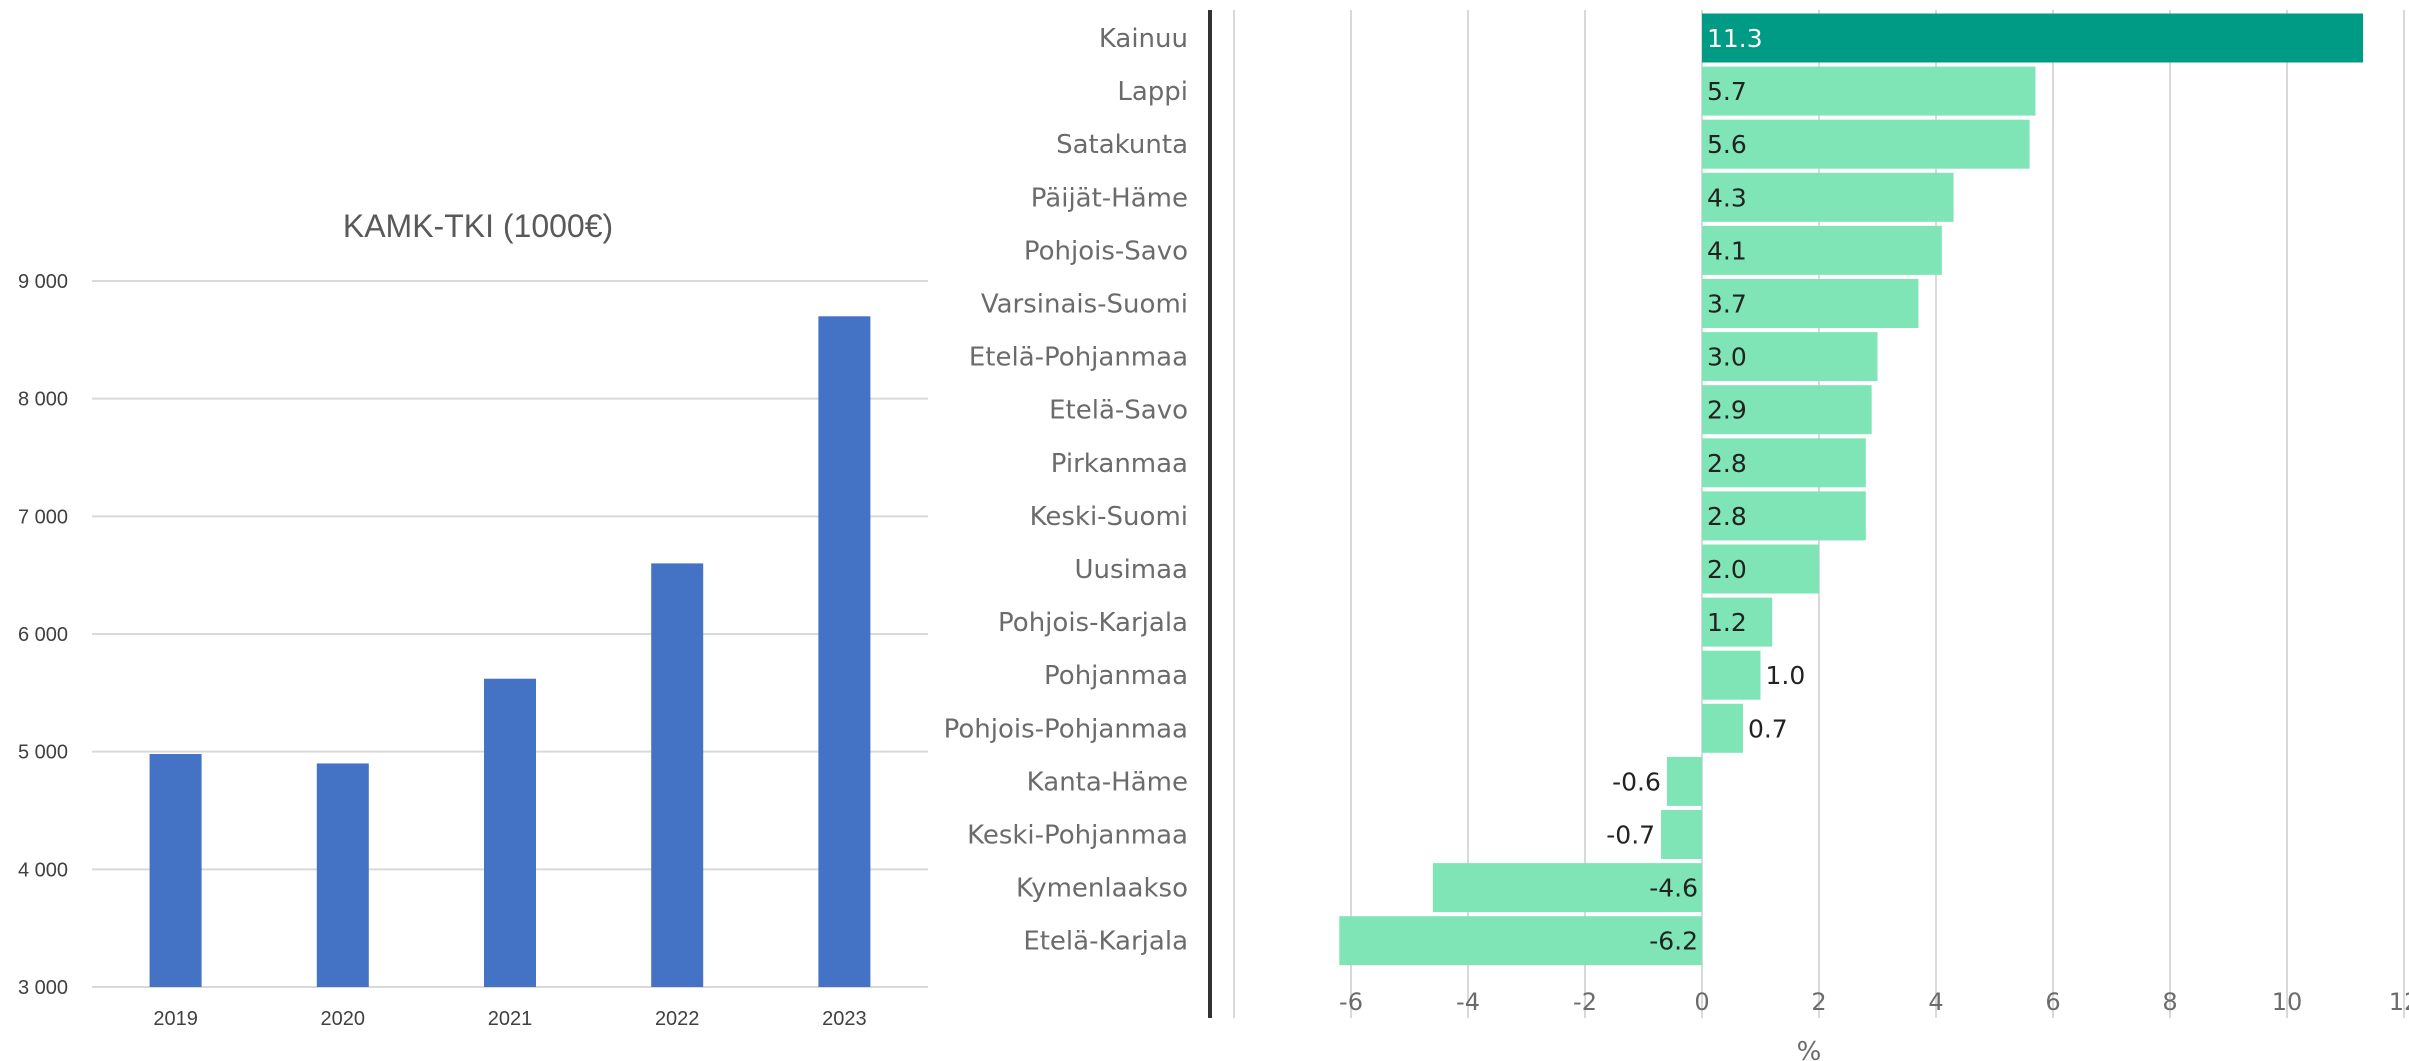 This screenshot has height=1061, width=2409. I want to click on x-tick-label: 4, so click(1935, 1002).